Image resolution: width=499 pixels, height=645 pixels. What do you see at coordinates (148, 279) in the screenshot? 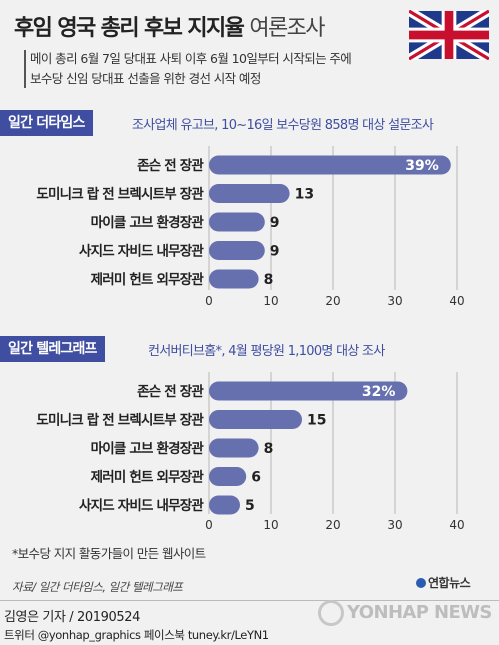
I see `category-label-4: 제러미 헌트 외무장관` at bounding box center [148, 279].